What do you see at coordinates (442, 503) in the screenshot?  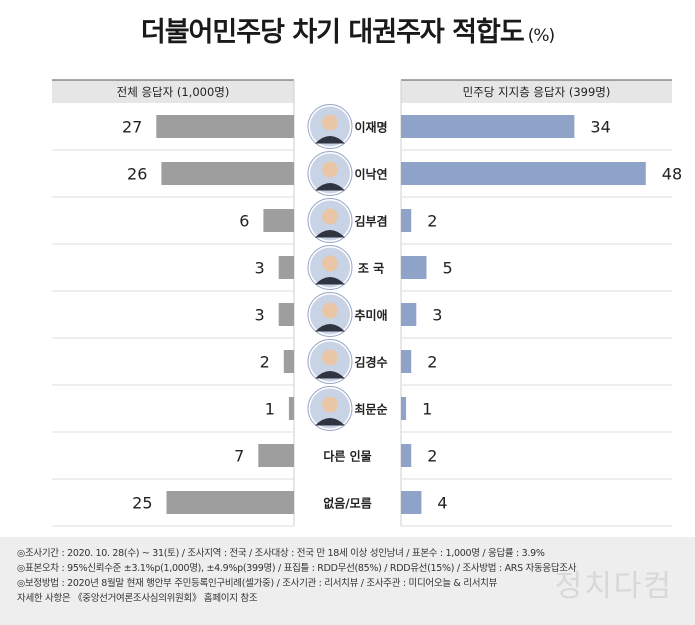 I see `right-value-label: 4` at bounding box center [442, 503].